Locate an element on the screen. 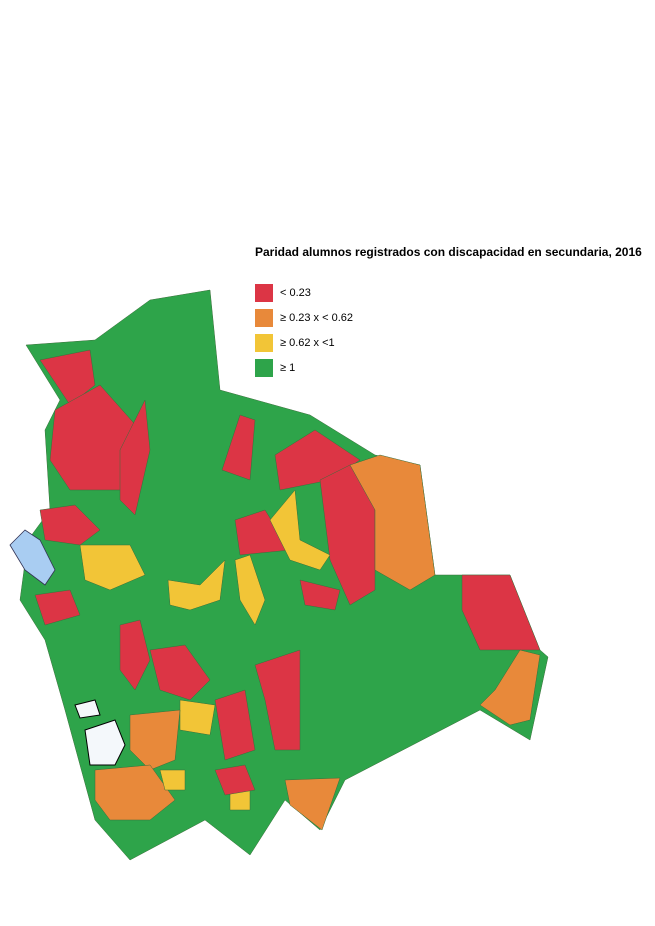 This screenshot has width=655, height=926. legend-label: ≥ 0.23 x < 0.62 is located at coordinates (316, 318).